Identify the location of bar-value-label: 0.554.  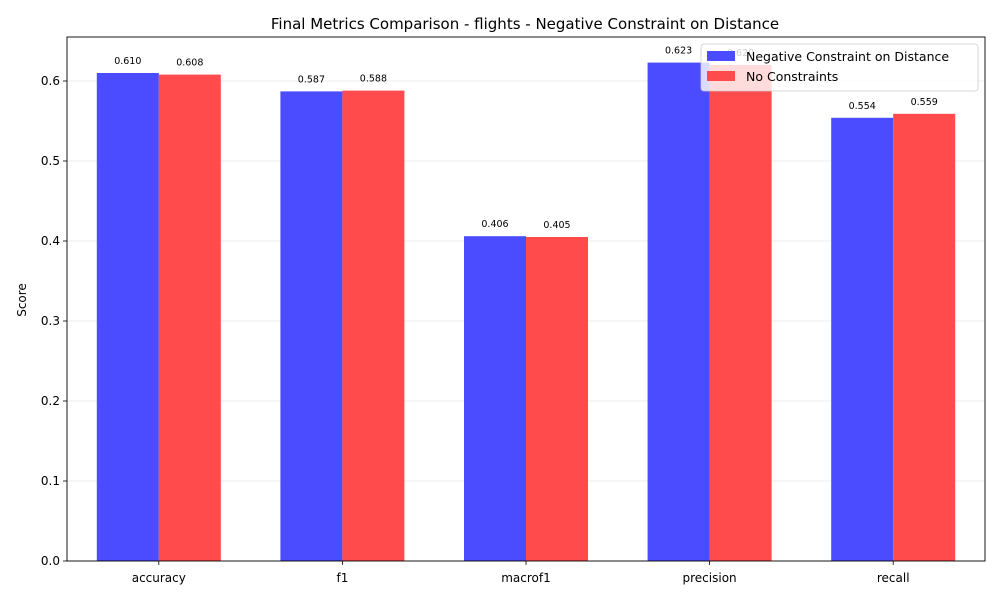
(862, 106).